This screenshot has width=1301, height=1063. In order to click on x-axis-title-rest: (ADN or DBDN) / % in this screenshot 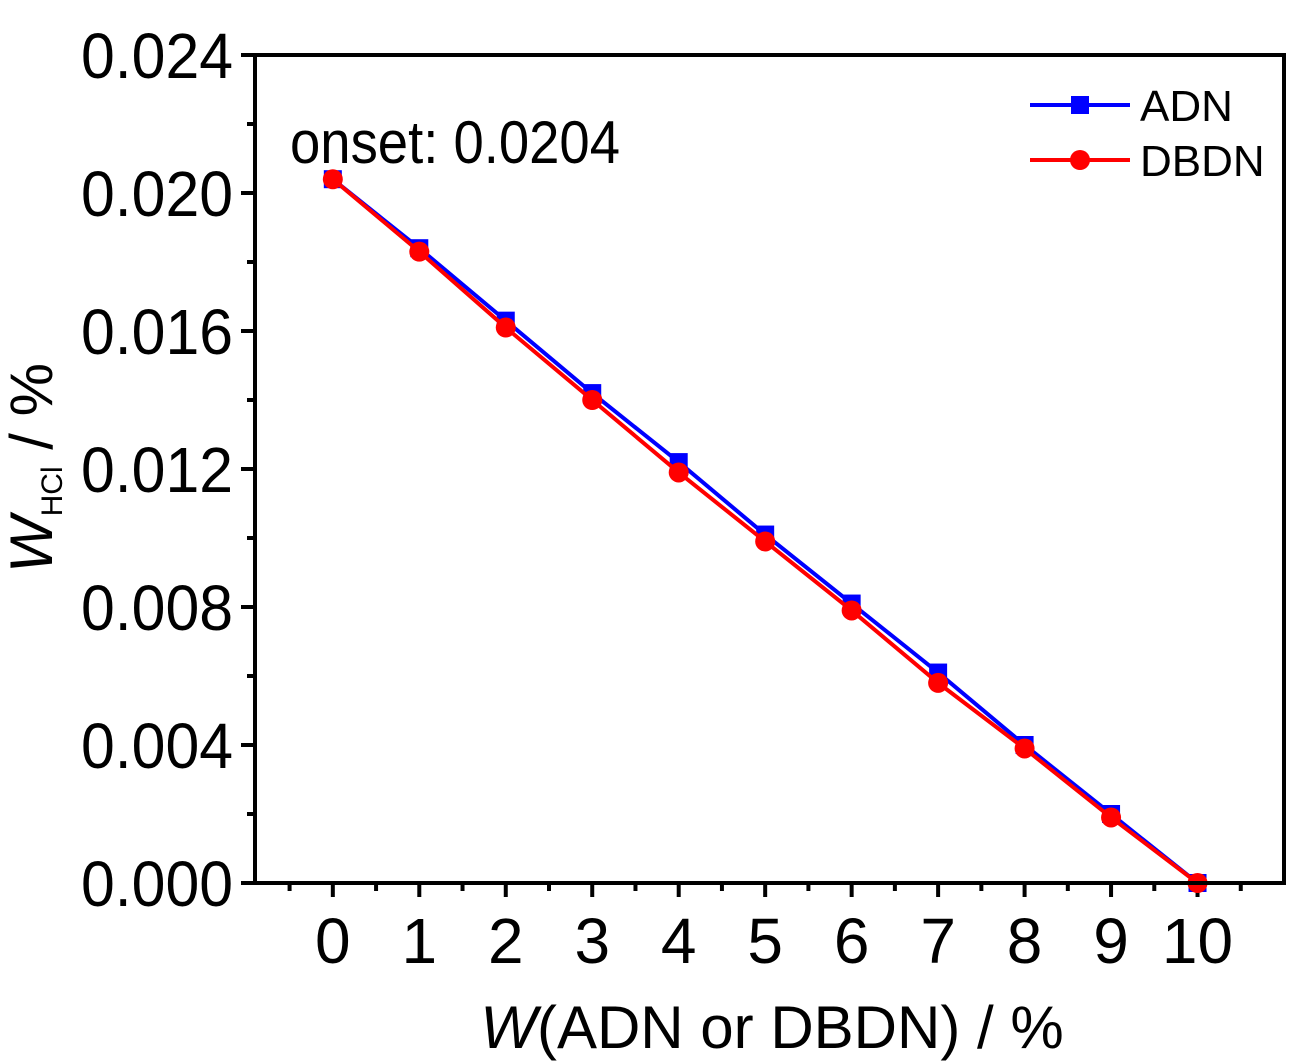, I will do `click(800, 1027)`.